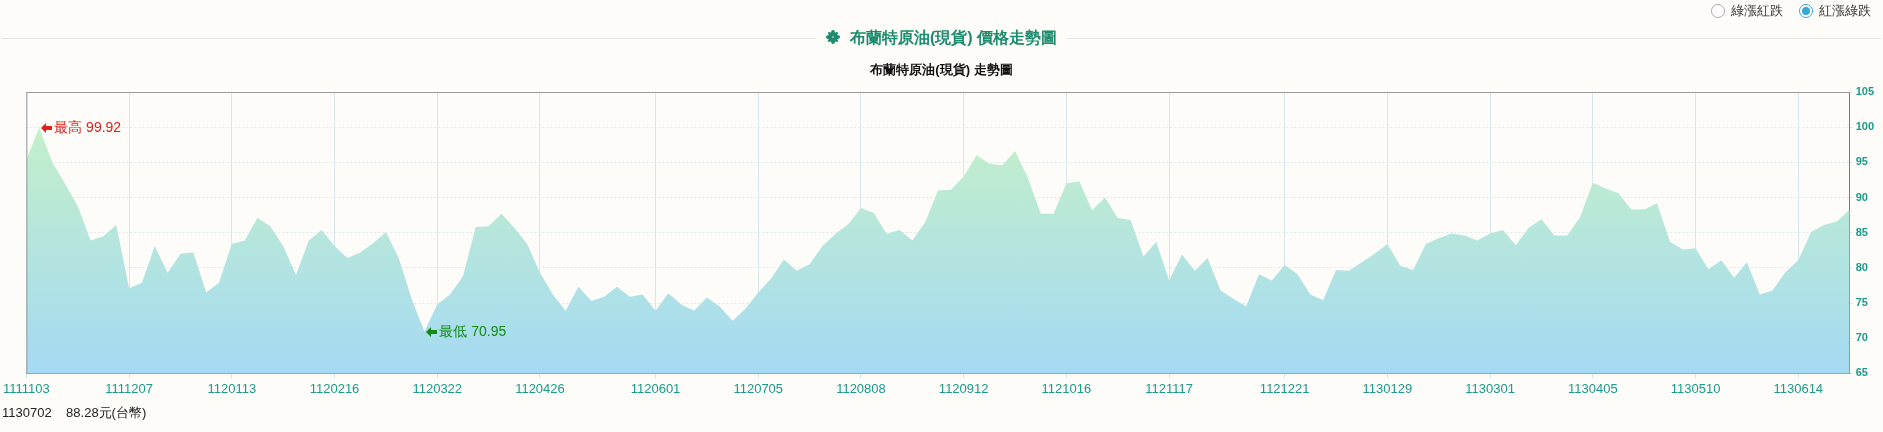  What do you see at coordinates (1861, 302) in the screenshot?
I see `y-tick-label: 75` at bounding box center [1861, 302].